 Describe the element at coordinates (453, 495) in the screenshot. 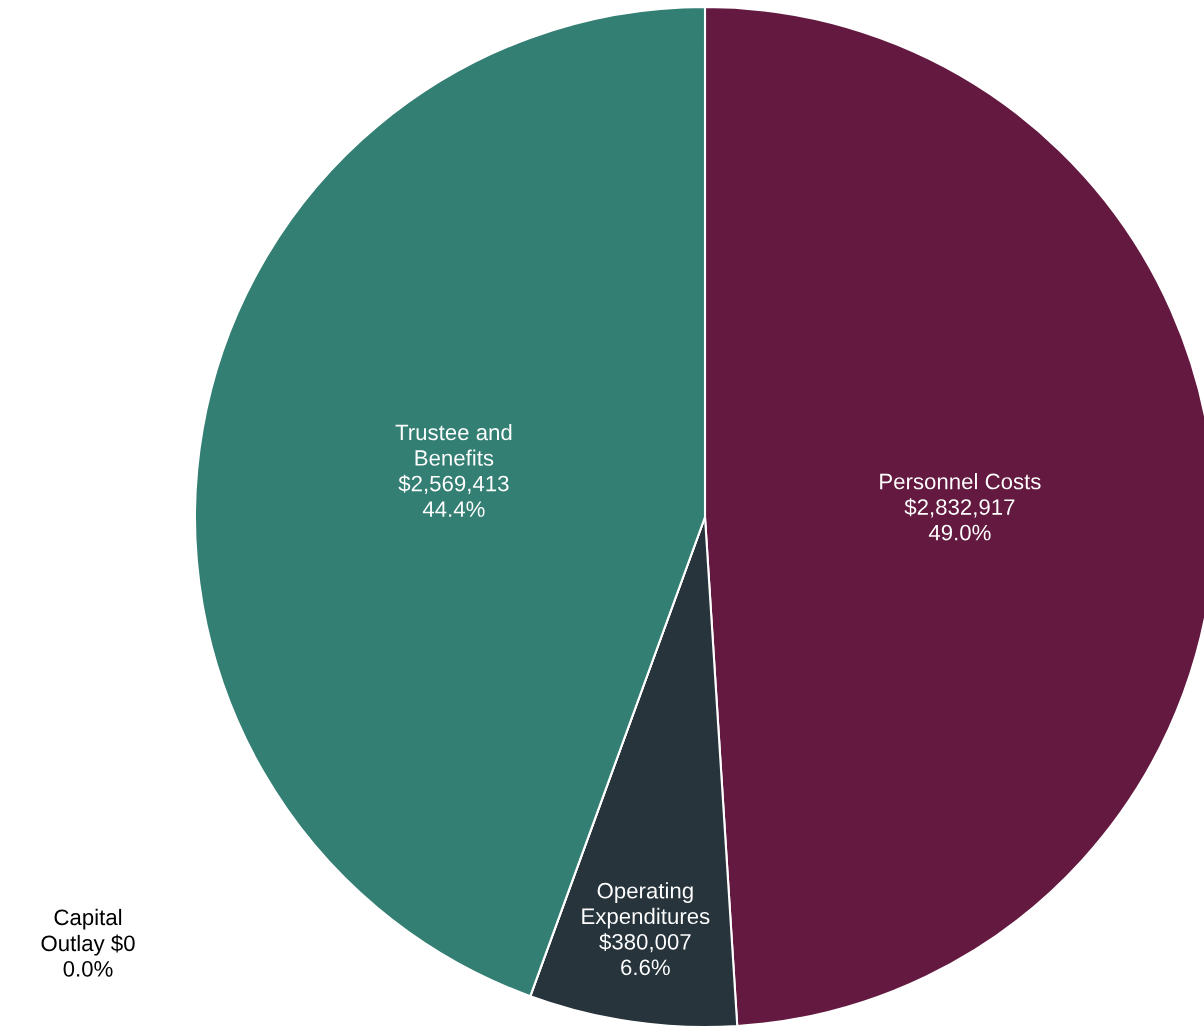

I see `data-label: $2,569,413 44.4%` at that location.